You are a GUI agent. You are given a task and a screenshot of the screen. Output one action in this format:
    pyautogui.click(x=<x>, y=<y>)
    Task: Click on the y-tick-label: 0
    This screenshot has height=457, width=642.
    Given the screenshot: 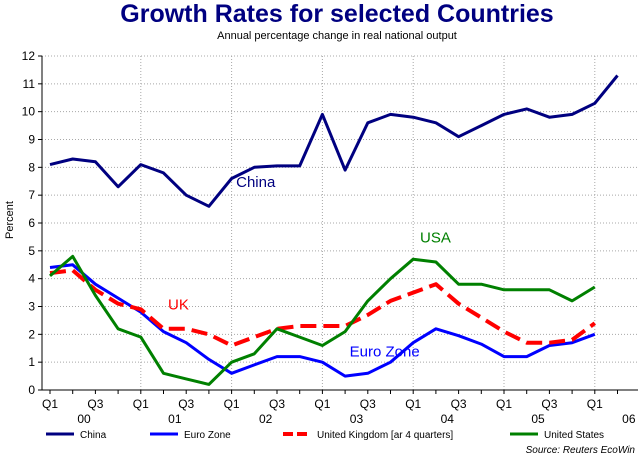 What is the action you would take?
    pyautogui.click(x=31, y=390)
    